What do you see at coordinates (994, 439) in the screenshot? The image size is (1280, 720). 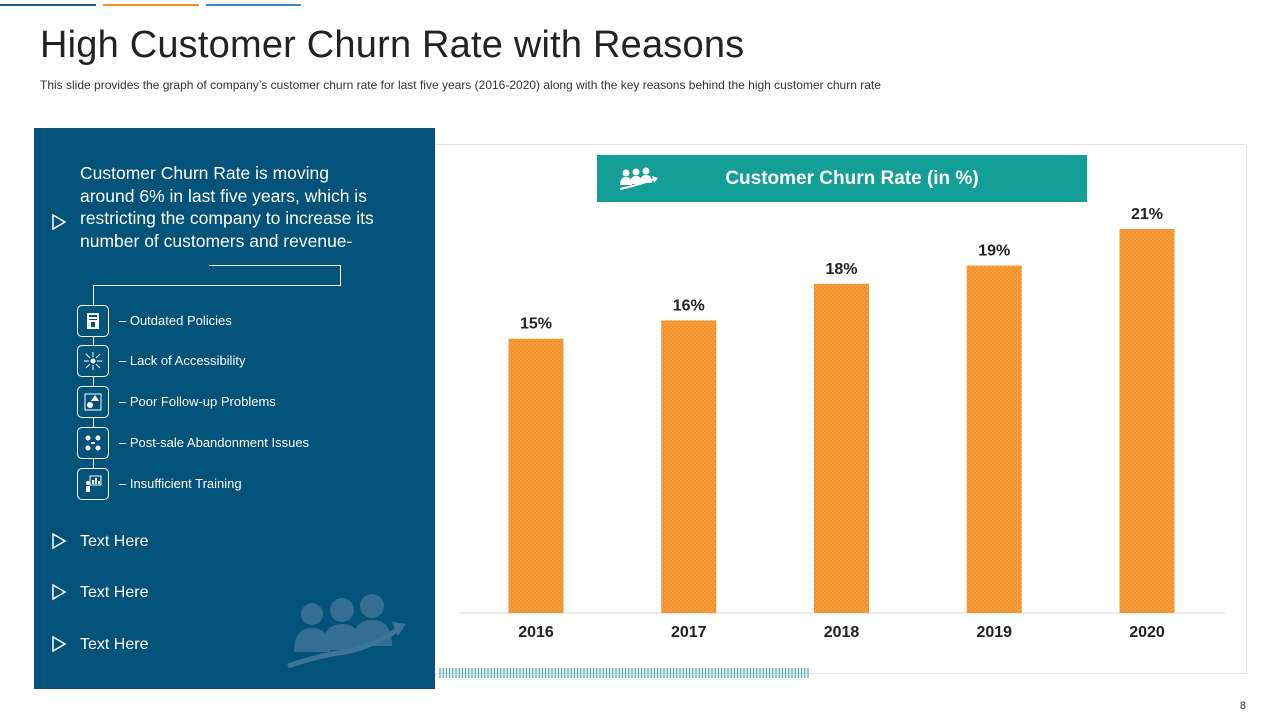 I see `bar-2019` at bounding box center [994, 439].